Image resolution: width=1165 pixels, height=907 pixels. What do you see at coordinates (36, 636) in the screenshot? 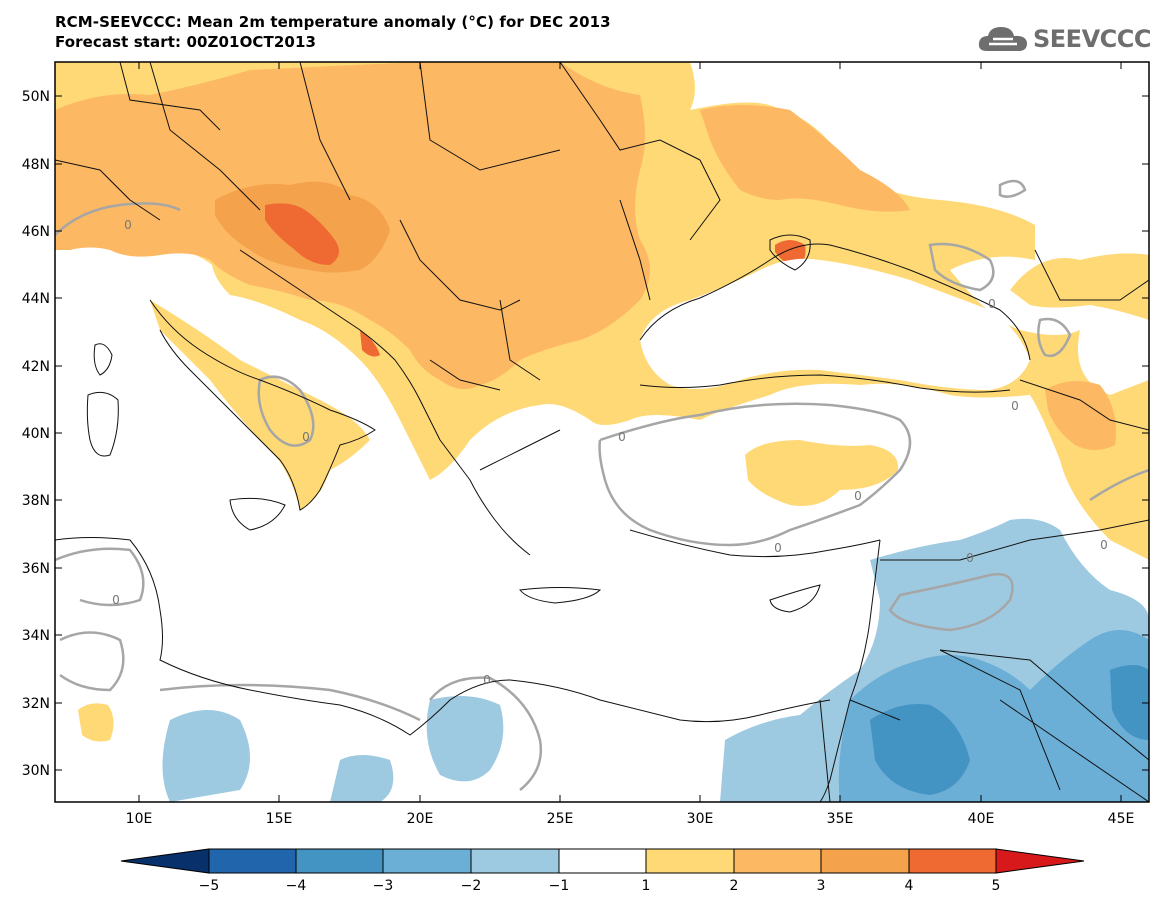
I see `lat-label-34n: 34N` at bounding box center [36, 636].